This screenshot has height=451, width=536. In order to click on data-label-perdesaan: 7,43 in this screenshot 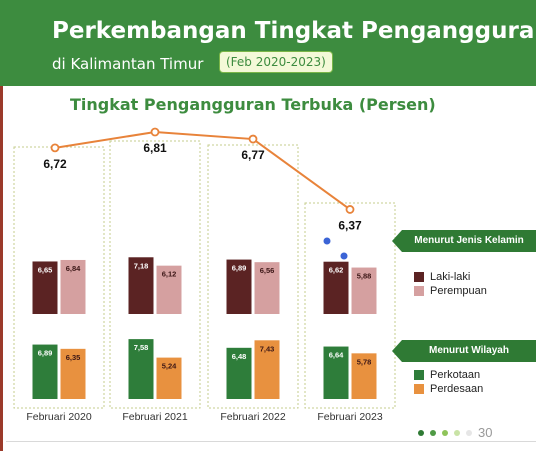, I will do `click(267, 348)`.